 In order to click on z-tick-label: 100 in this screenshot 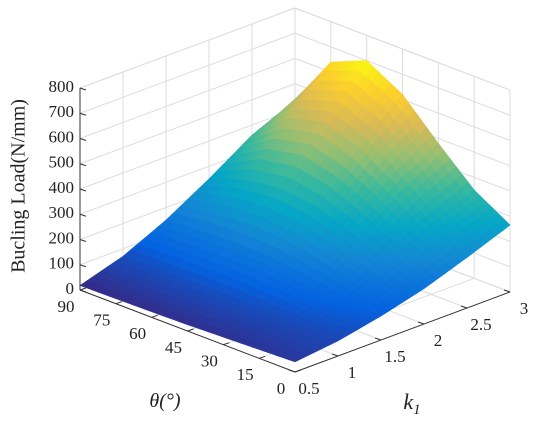, I will do `click(62, 263)`.